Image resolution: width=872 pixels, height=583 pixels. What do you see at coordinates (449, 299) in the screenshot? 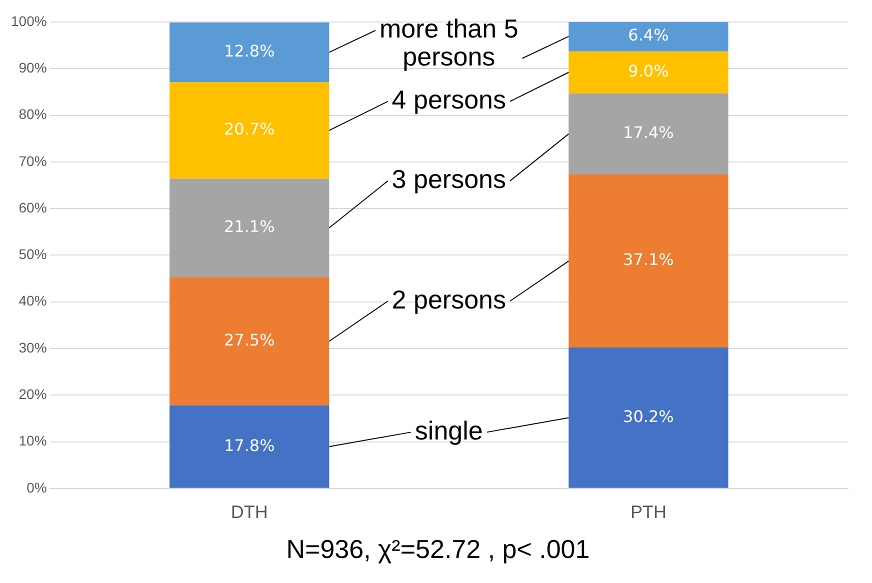
I see `text: 2 persons` at bounding box center [449, 299].